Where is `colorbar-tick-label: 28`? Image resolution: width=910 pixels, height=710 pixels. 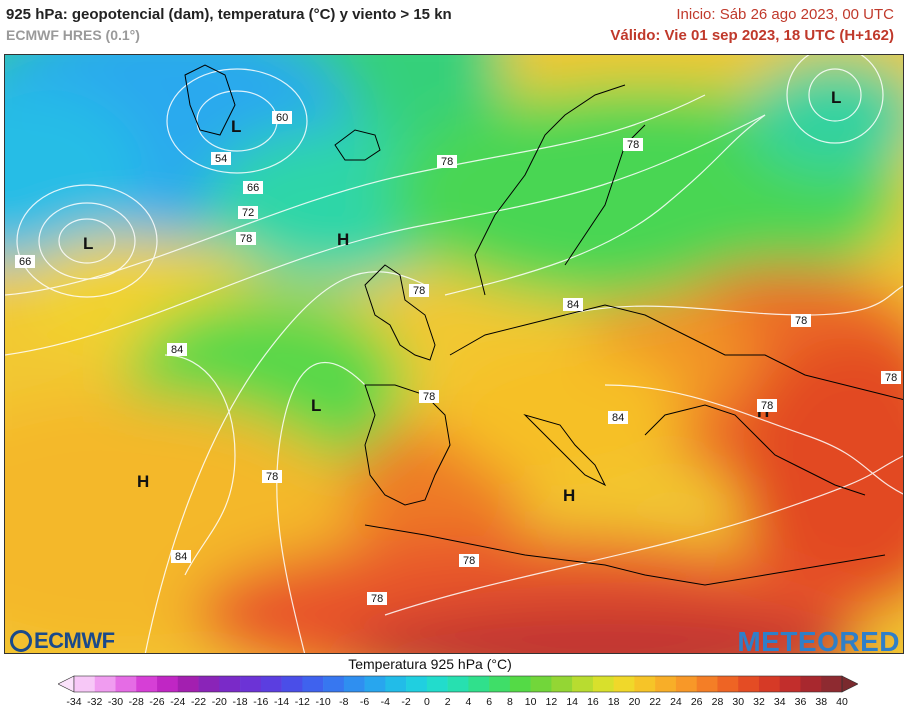
colorbar-tick-label: 28 is located at coordinates (717, 702).